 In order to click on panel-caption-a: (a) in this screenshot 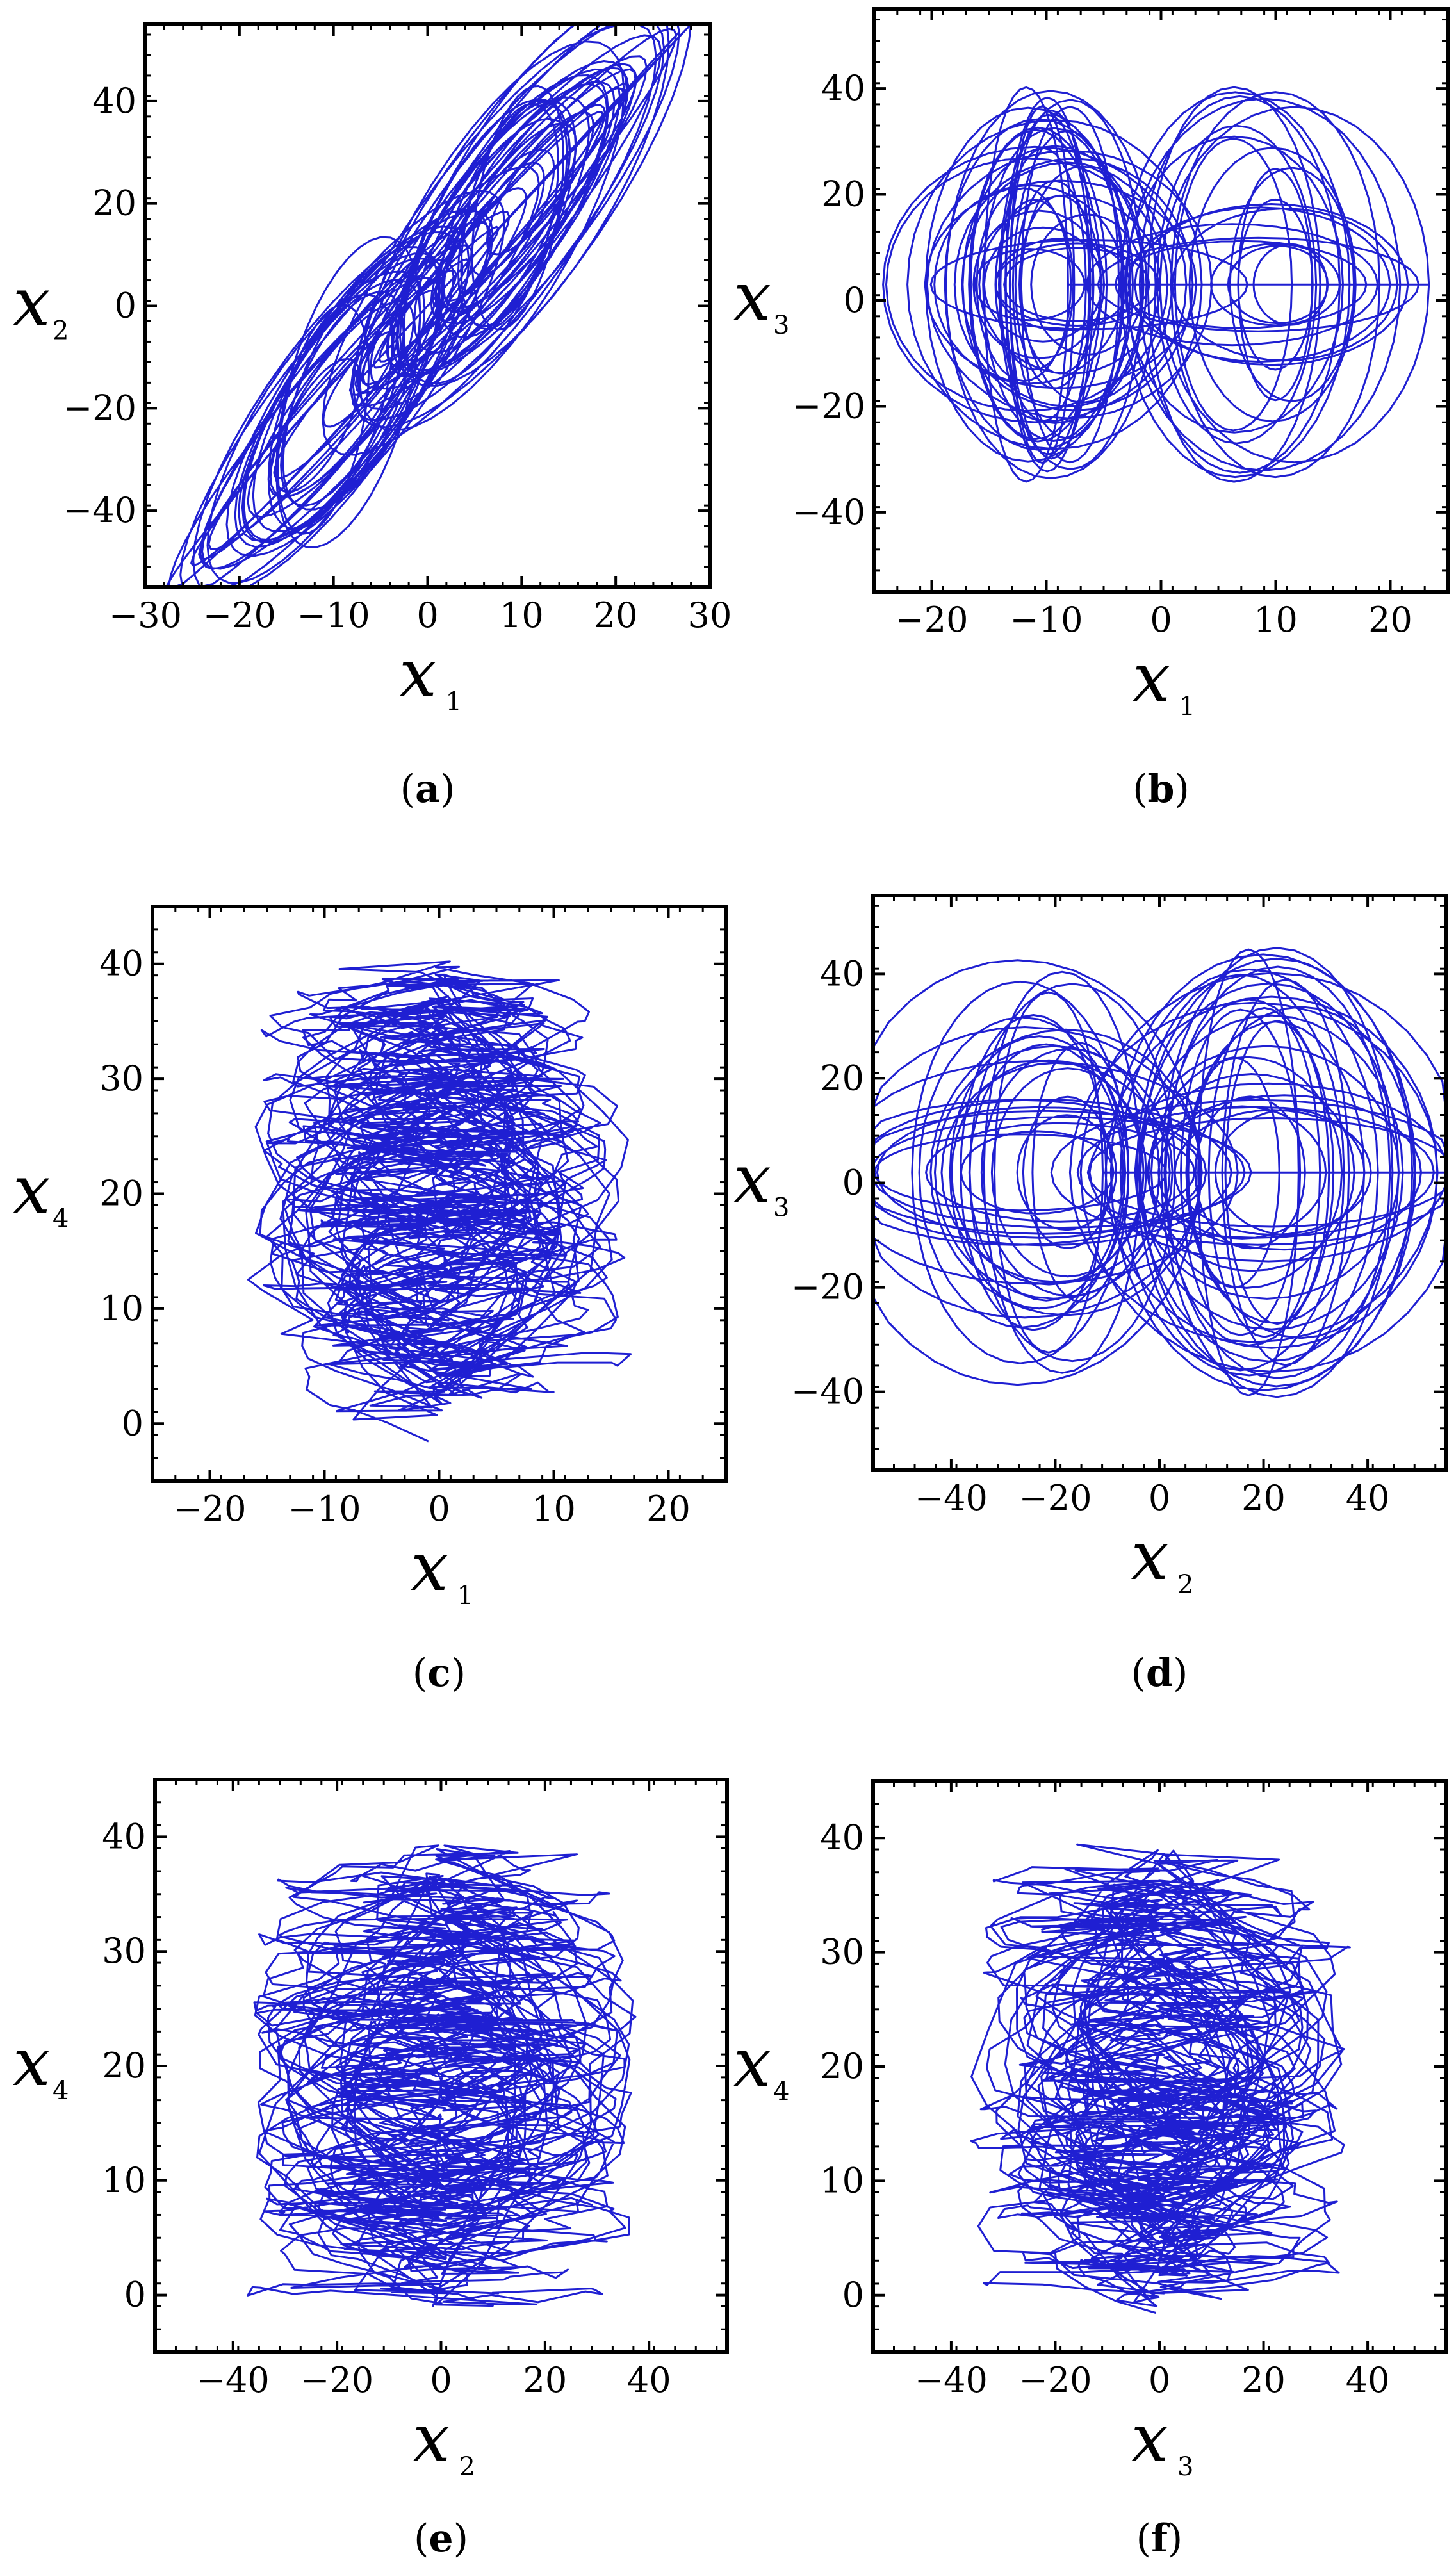, I will do `click(427, 789)`.